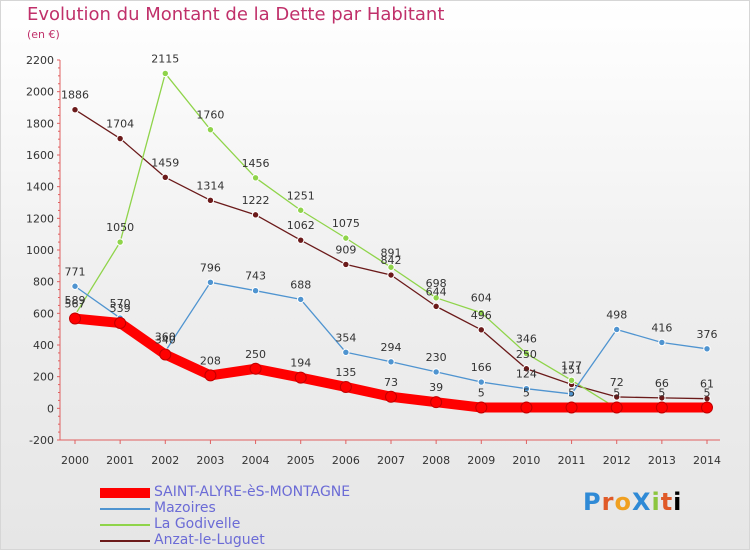  What do you see at coordinates (185, 508) in the screenshot?
I see `legend-label: Mazoires` at bounding box center [185, 508].